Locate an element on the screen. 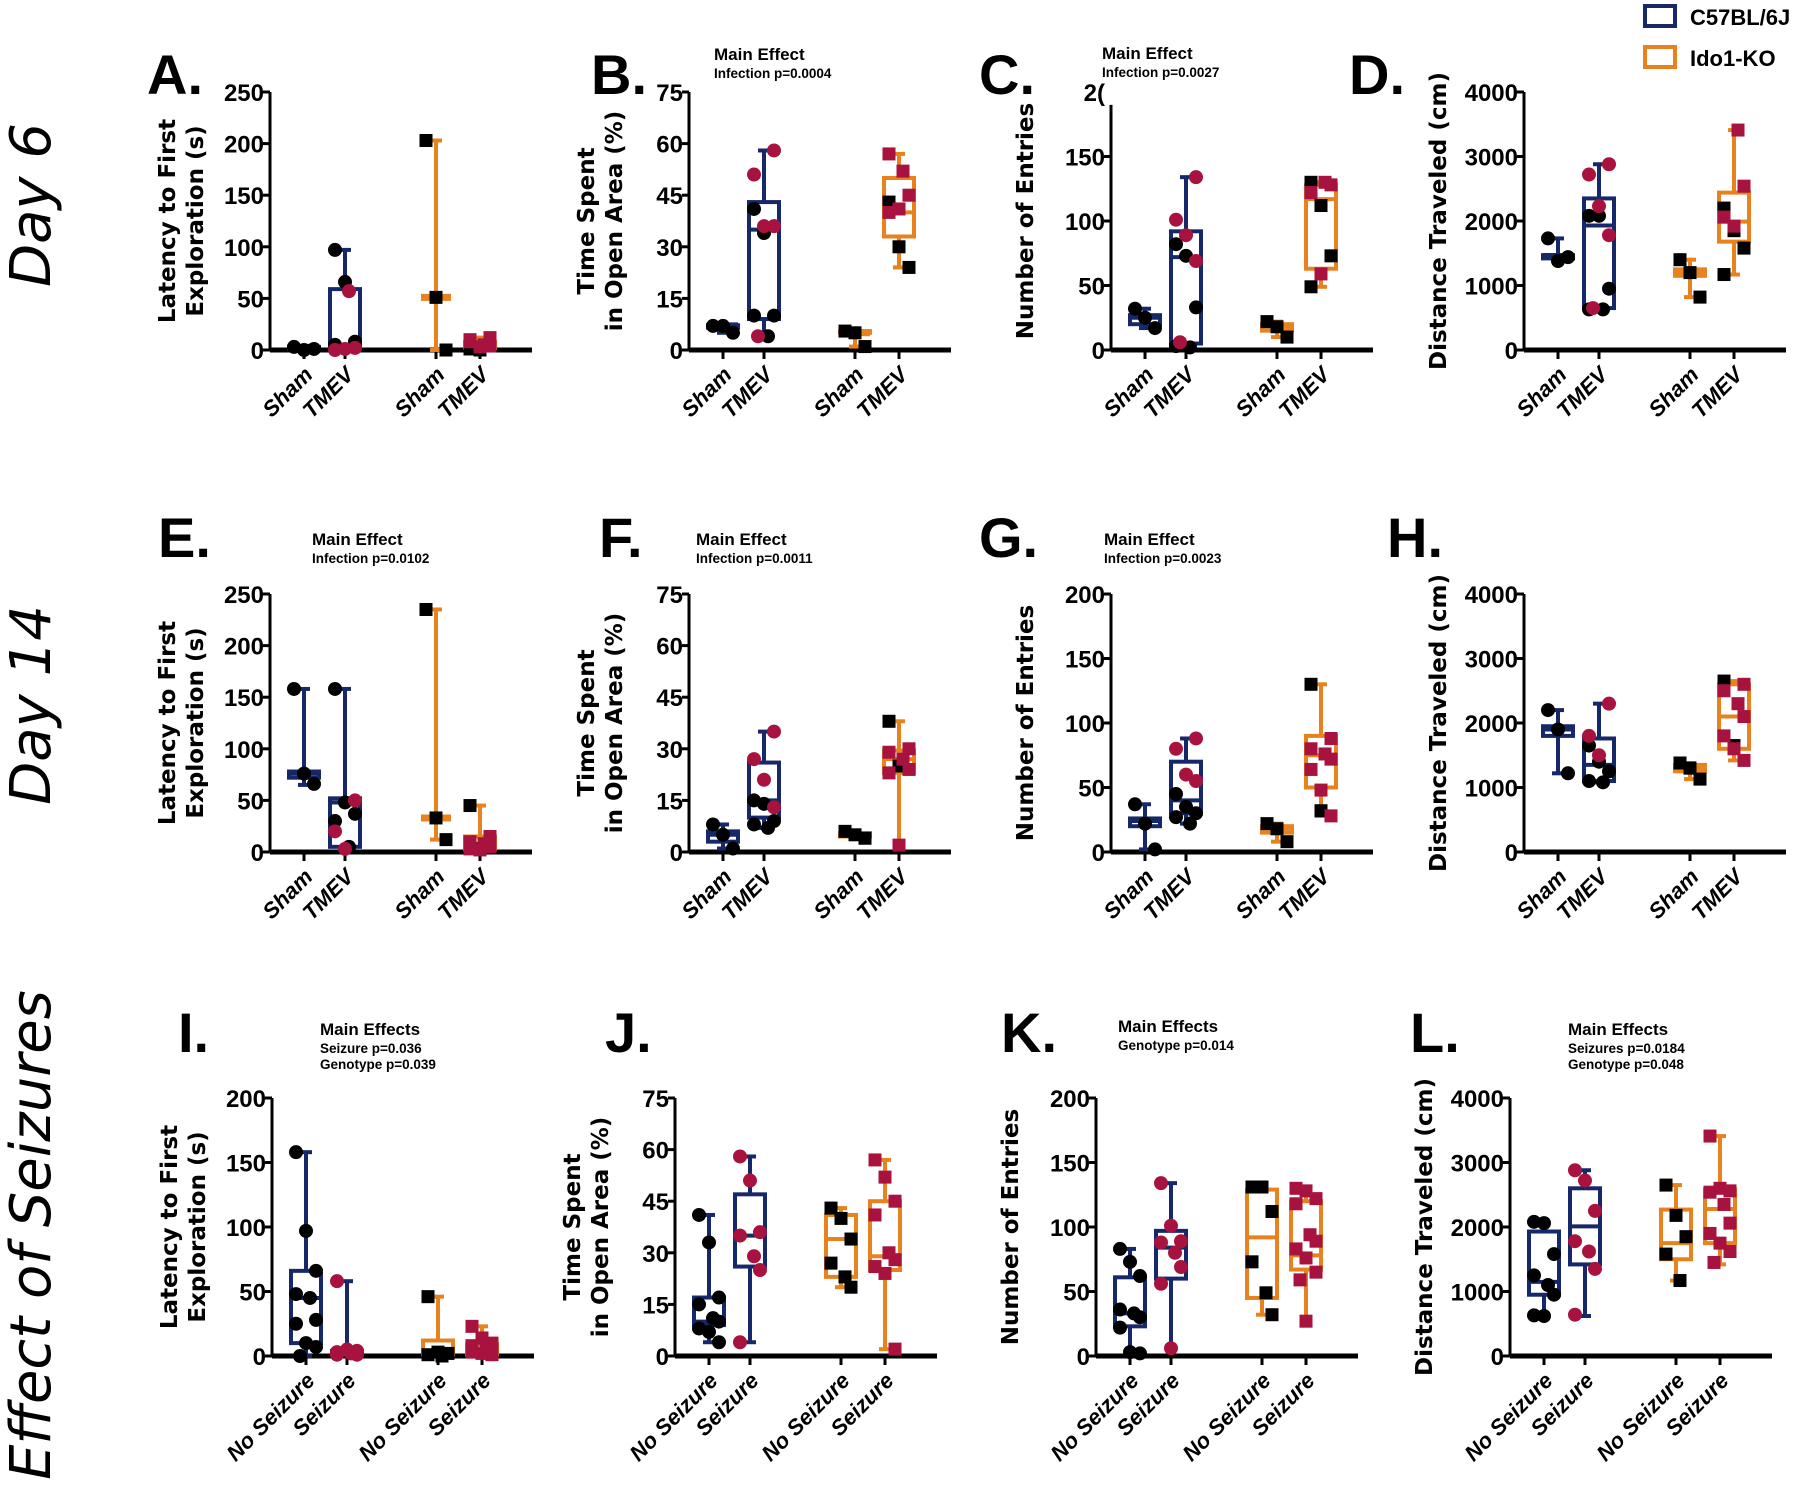  panel-letter: F. is located at coordinates (621, 537).